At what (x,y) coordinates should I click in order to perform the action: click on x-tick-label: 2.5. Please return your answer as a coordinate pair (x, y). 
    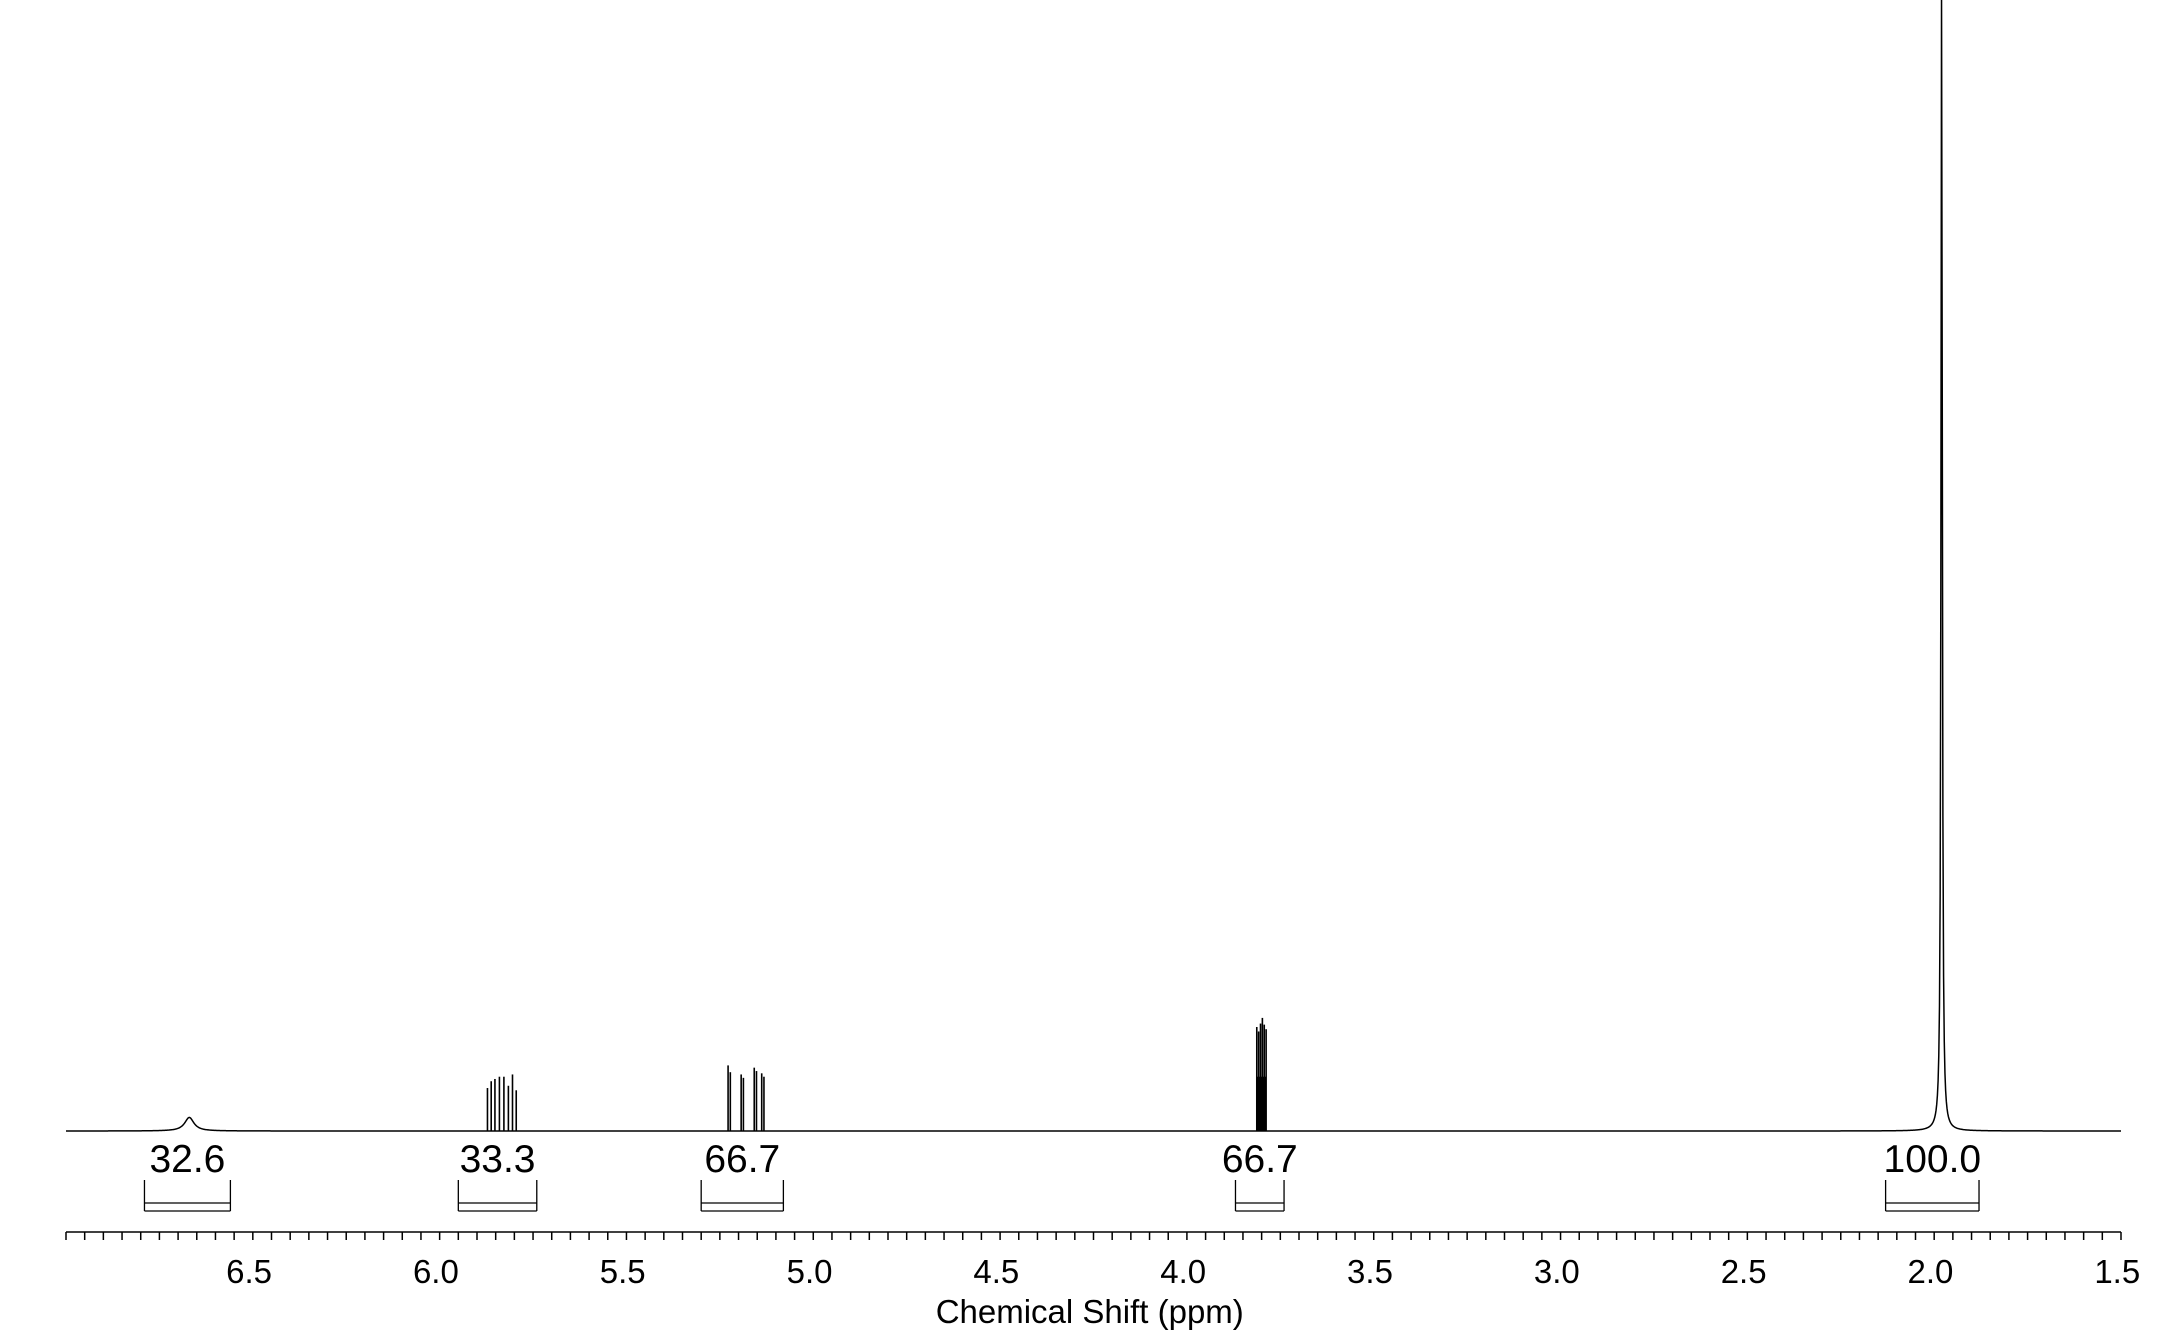
    Looking at the image, I should click on (1744, 1271).